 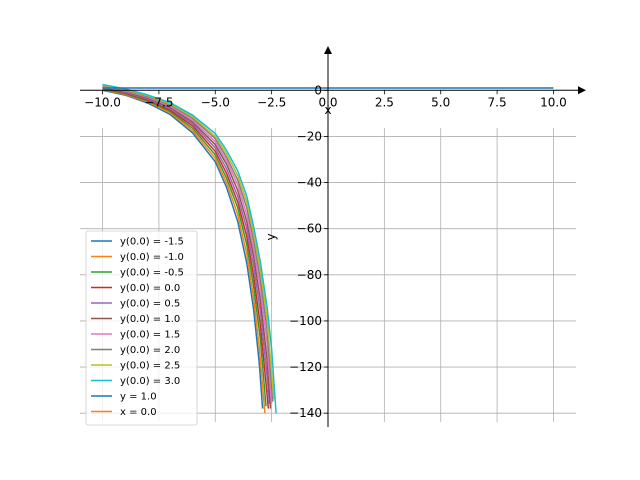 What do you see at coordinates (152, 273) in the screenshot?
I see `legend-entry-label: y(0.0) = -0.5` at bounding box center [152, 273].